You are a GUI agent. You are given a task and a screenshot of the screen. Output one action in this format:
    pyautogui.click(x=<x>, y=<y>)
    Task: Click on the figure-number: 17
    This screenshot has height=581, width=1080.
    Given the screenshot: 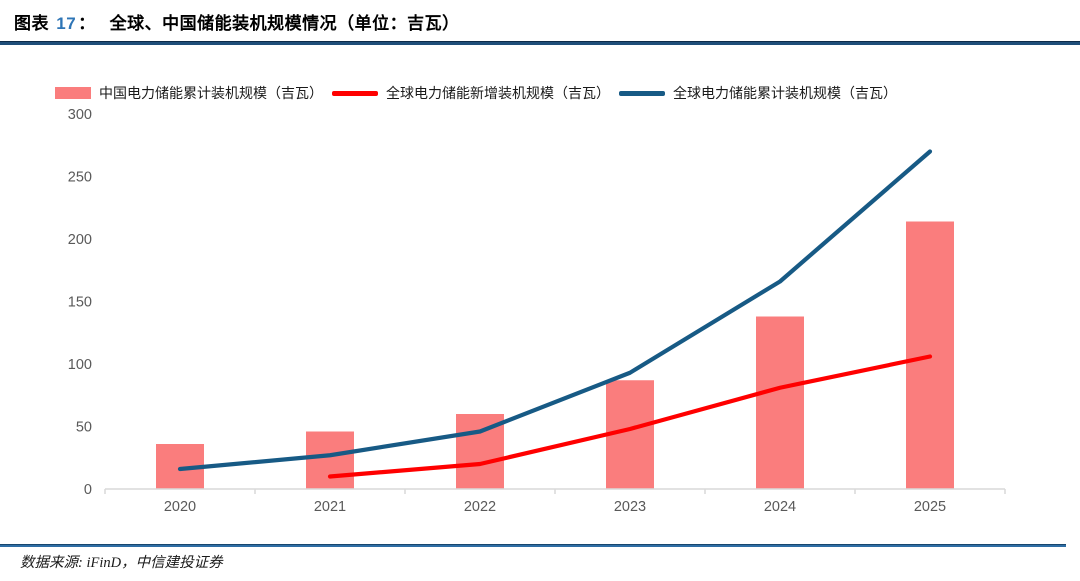 What is the action you would take?
    pyautogui.click(x=66, y=23)
    